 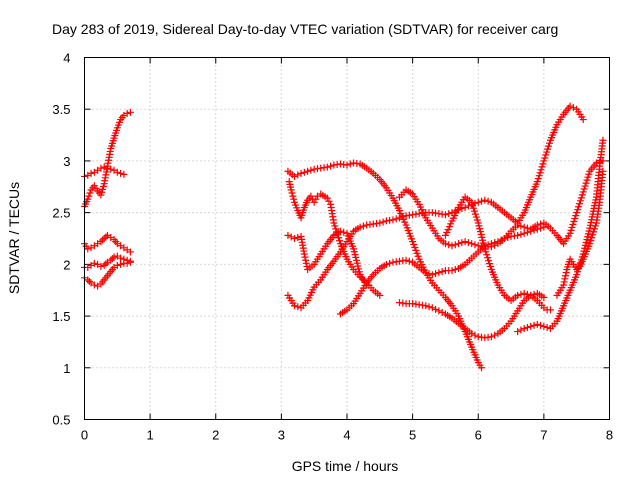 What do you see at coordinates (107, 159) in the screenshot?
I see `series-s1` at bounding box center [107, 159].